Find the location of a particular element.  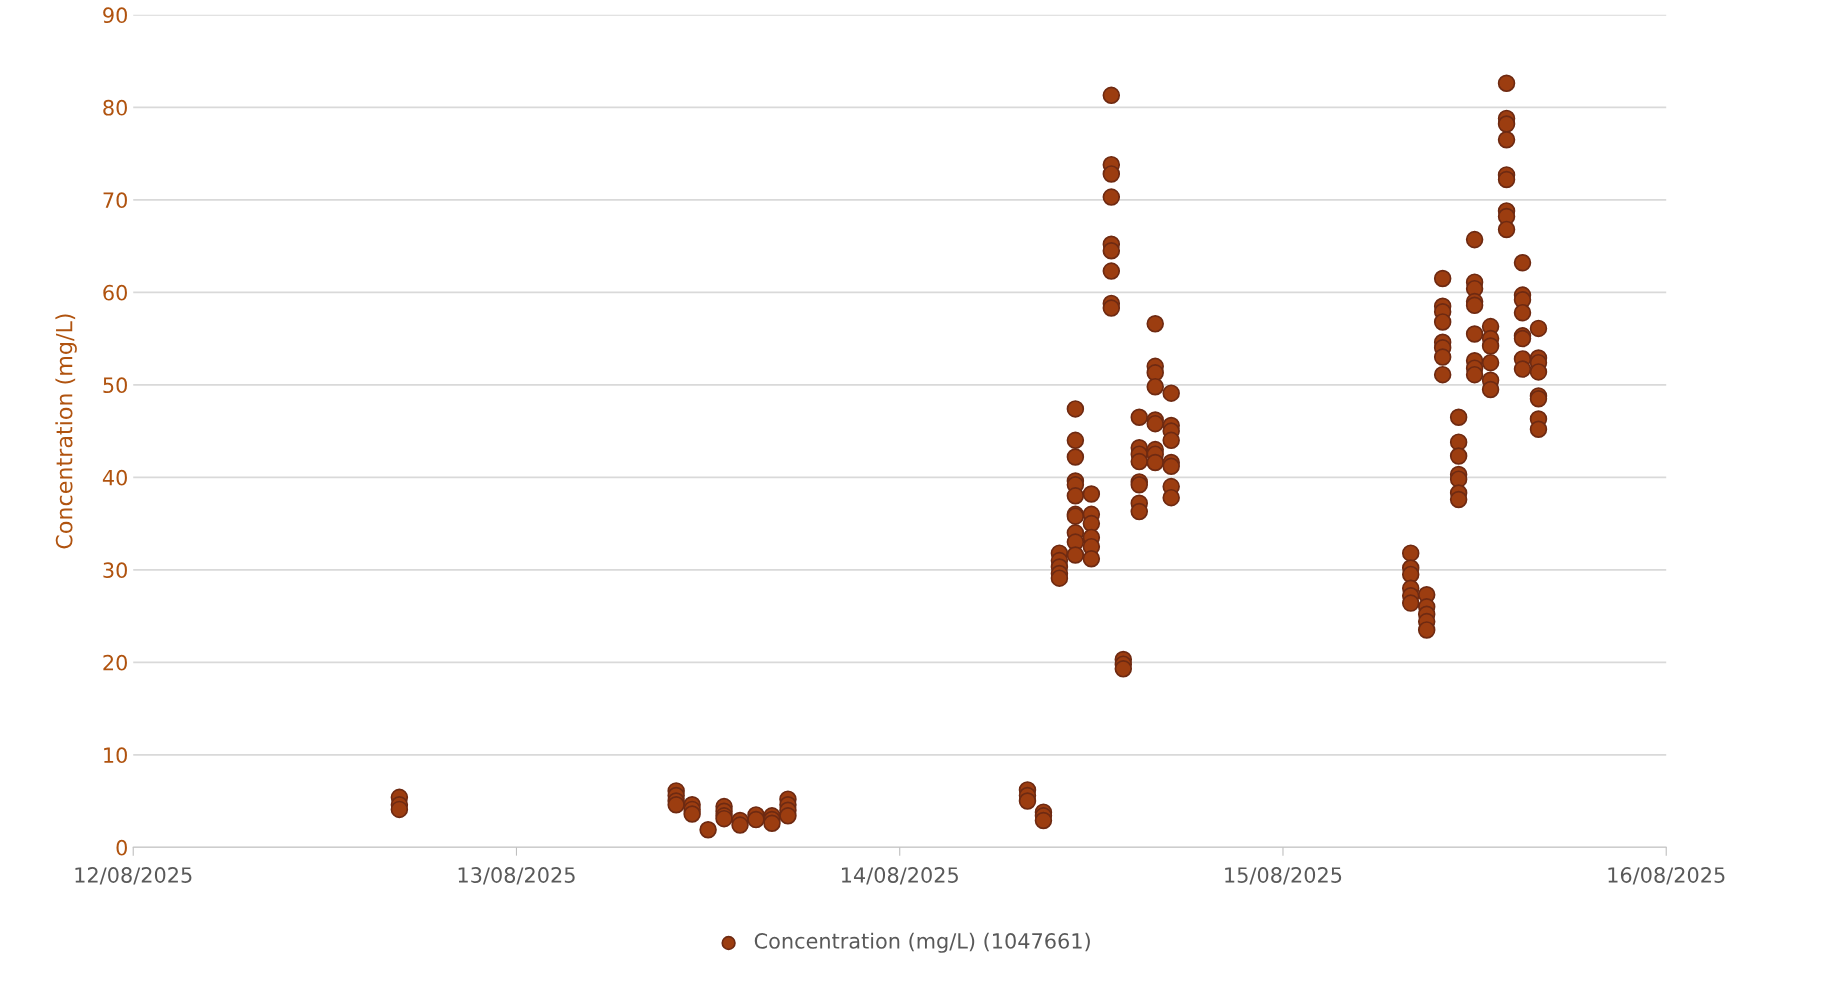

y-tick-label: 60 is located at coordinates (115, 292).